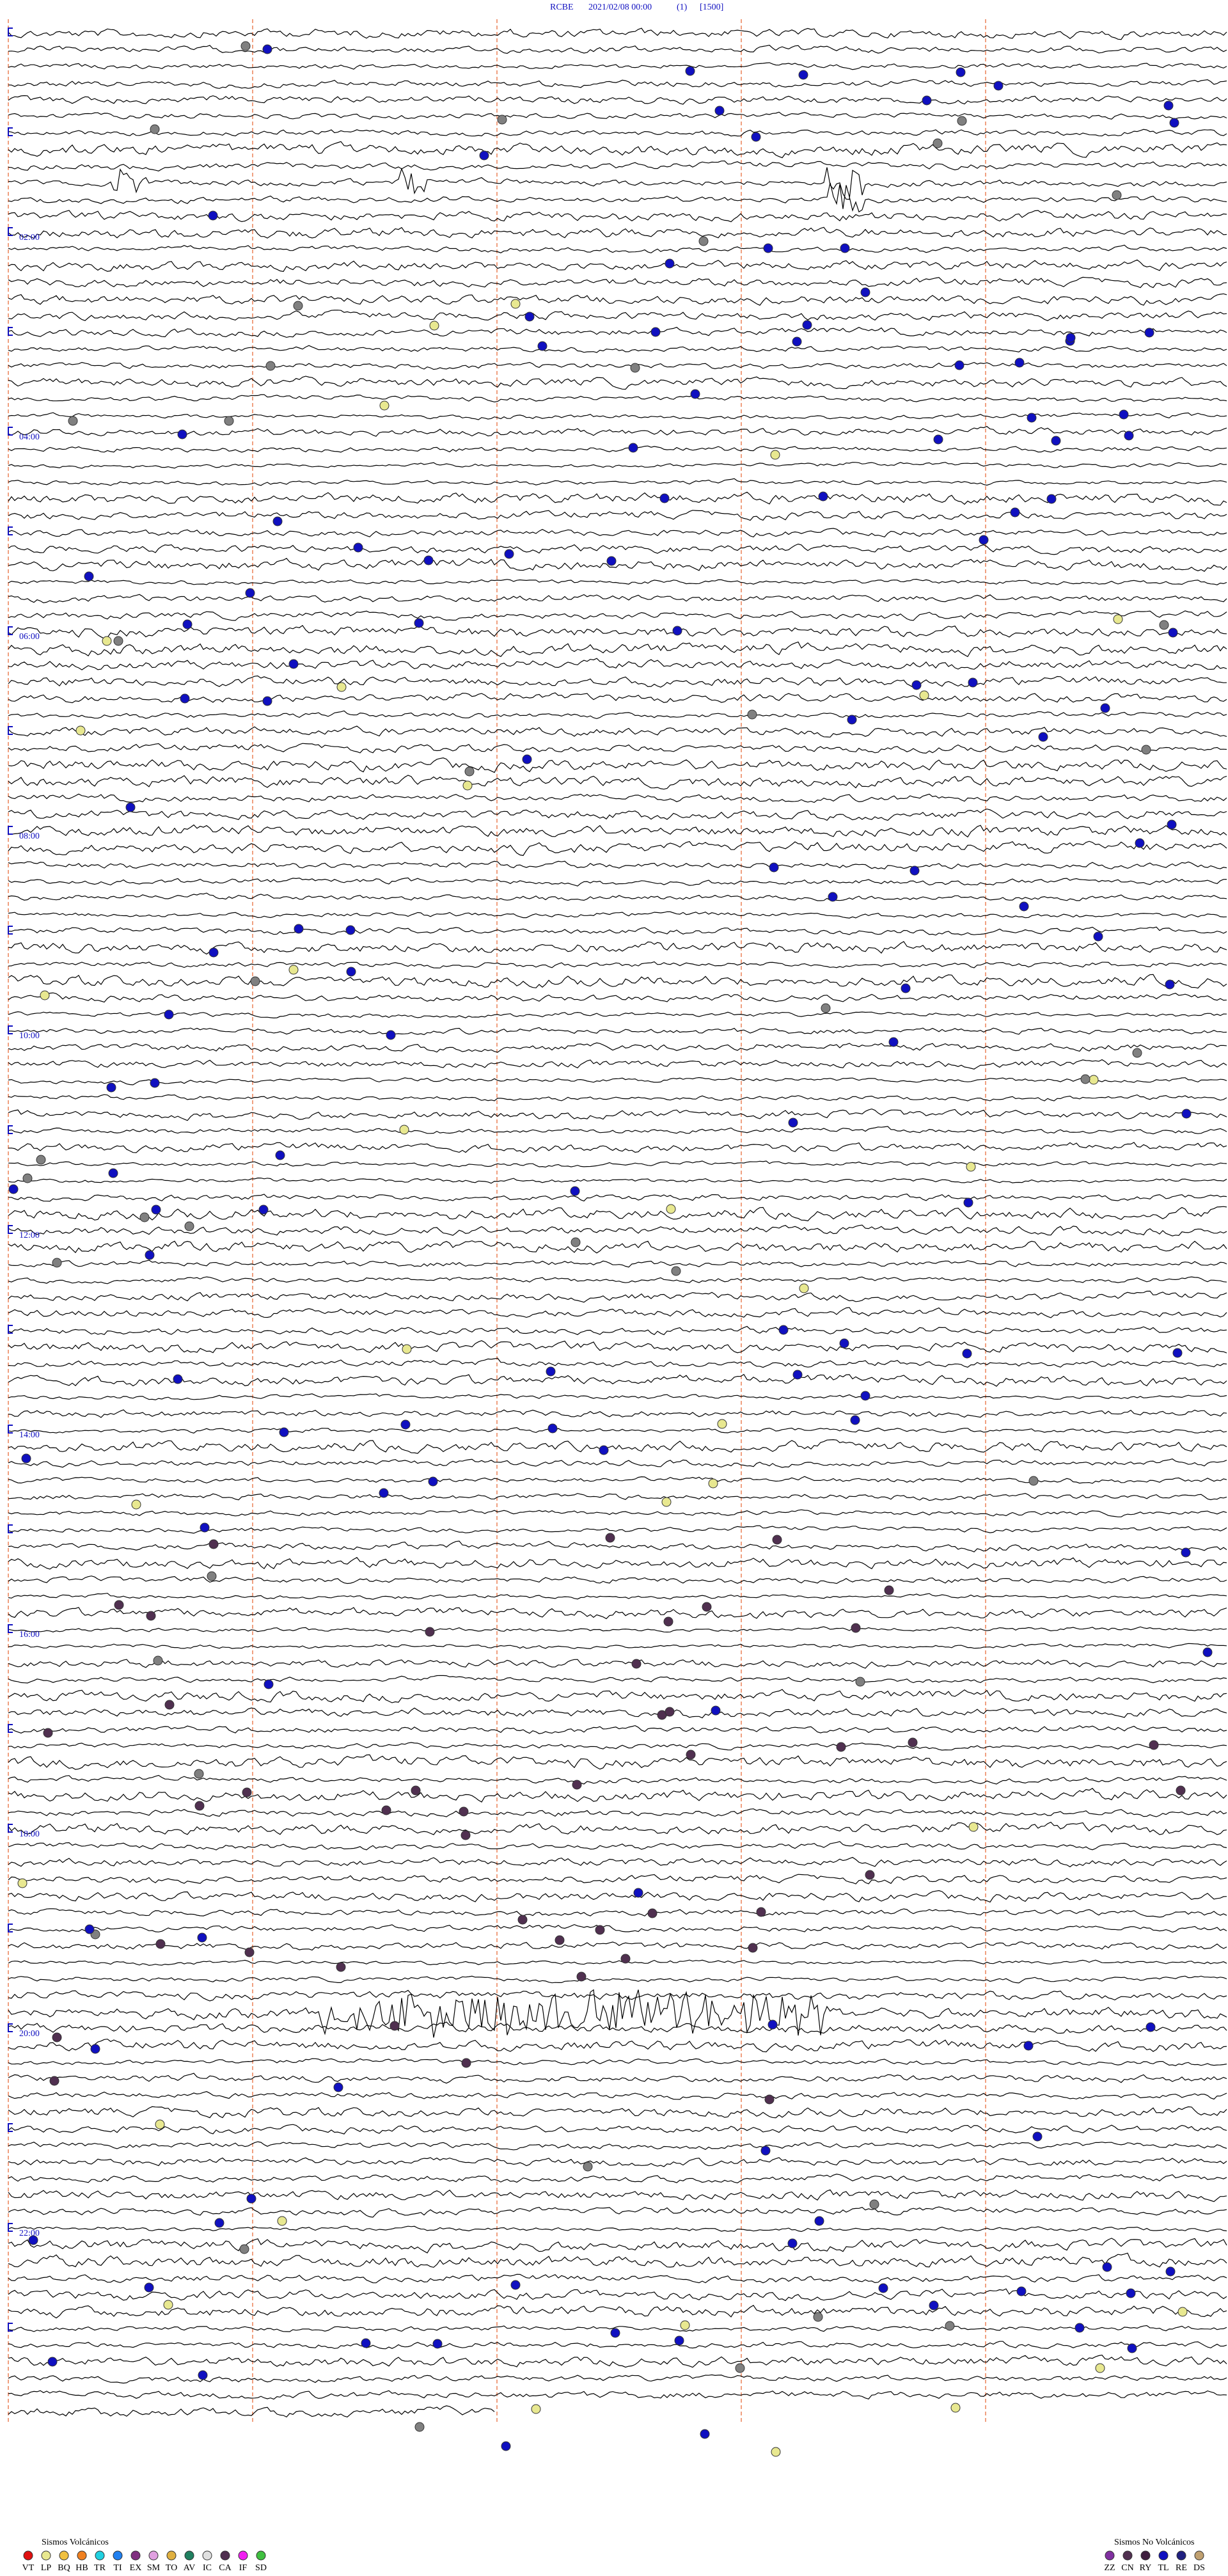  Describe the element at coordinates (29, 1036) in the screenshot. I see `time-label: 10:00` at that location.